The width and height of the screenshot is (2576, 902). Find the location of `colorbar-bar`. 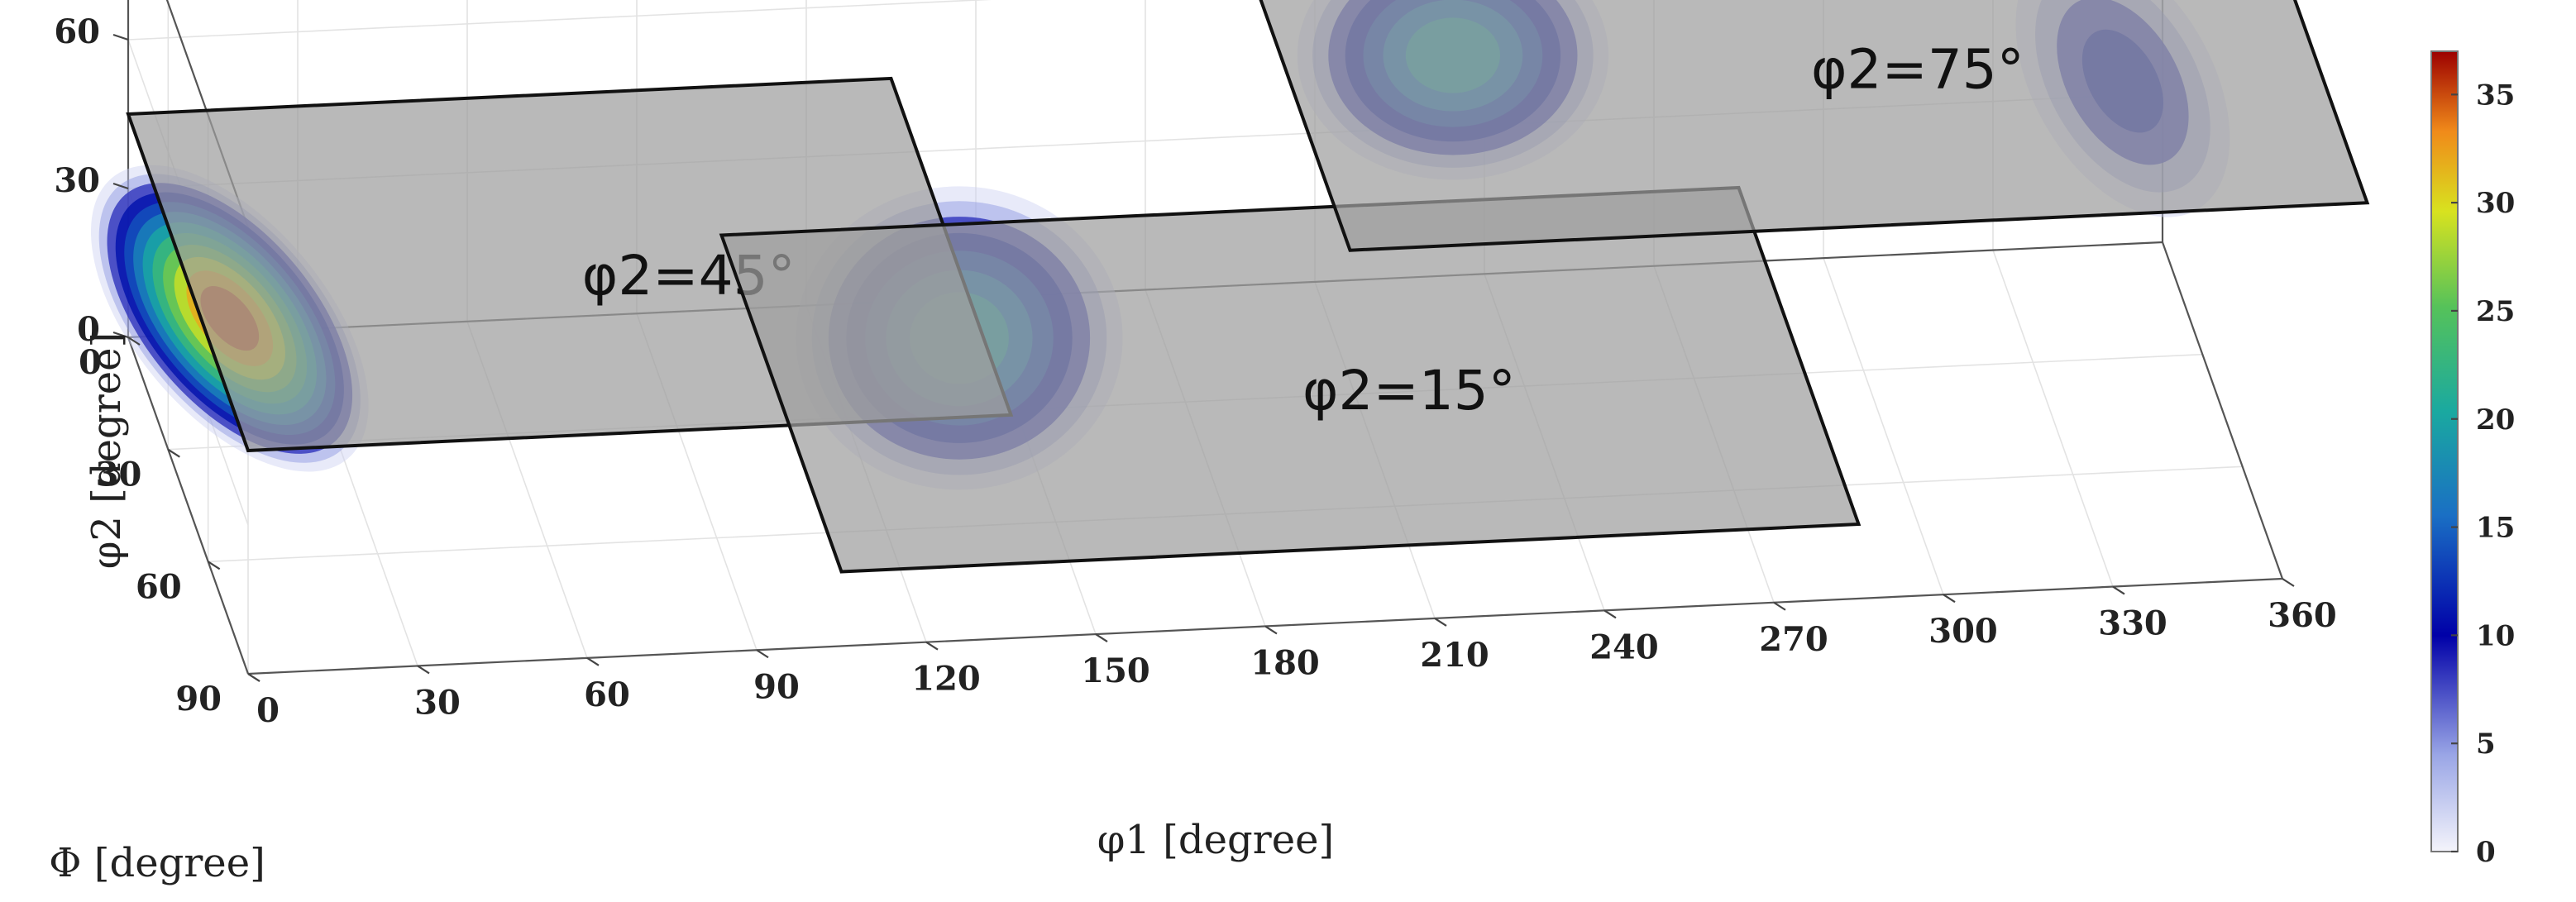

colorbar-bar is located at coordinates (2444, 451).